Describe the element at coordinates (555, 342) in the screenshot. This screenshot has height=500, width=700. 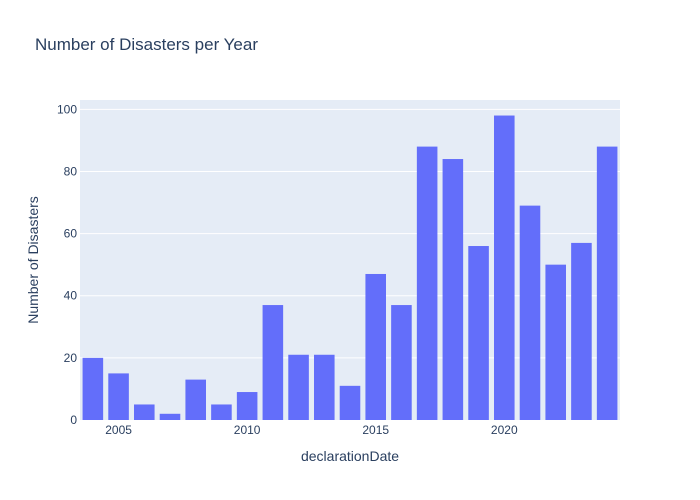
I see `bar-2022` at that location.